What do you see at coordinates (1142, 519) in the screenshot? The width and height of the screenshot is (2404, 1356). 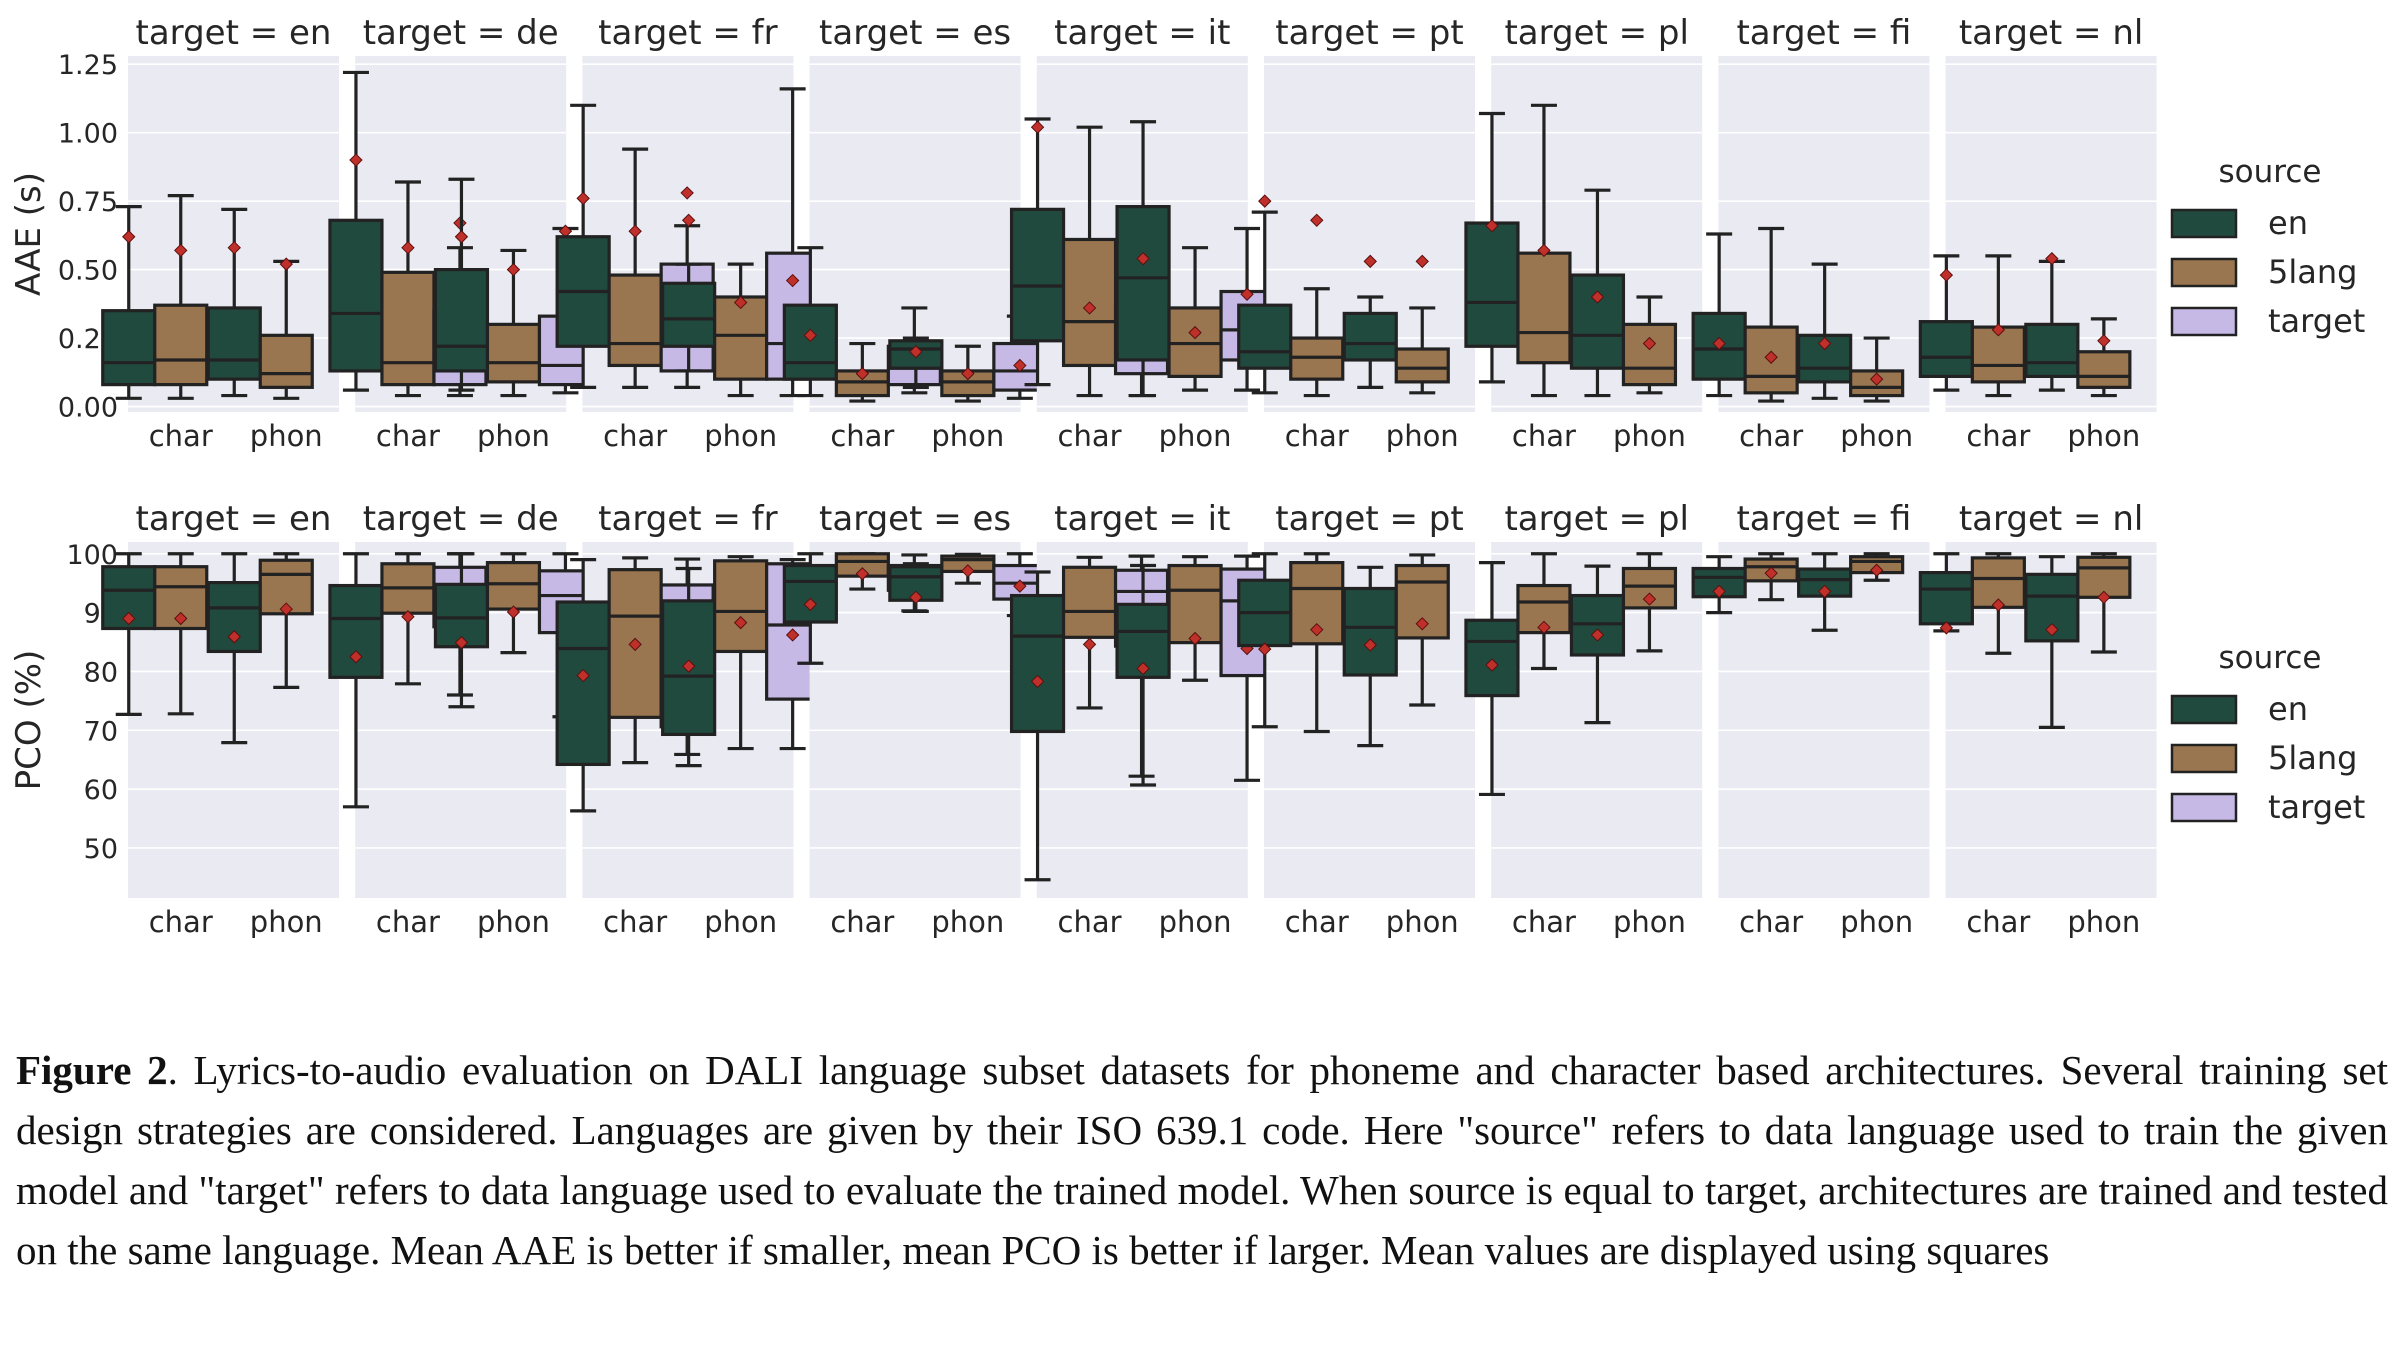 I see `panel-title: target = it` at bounding box center [1142, 519].